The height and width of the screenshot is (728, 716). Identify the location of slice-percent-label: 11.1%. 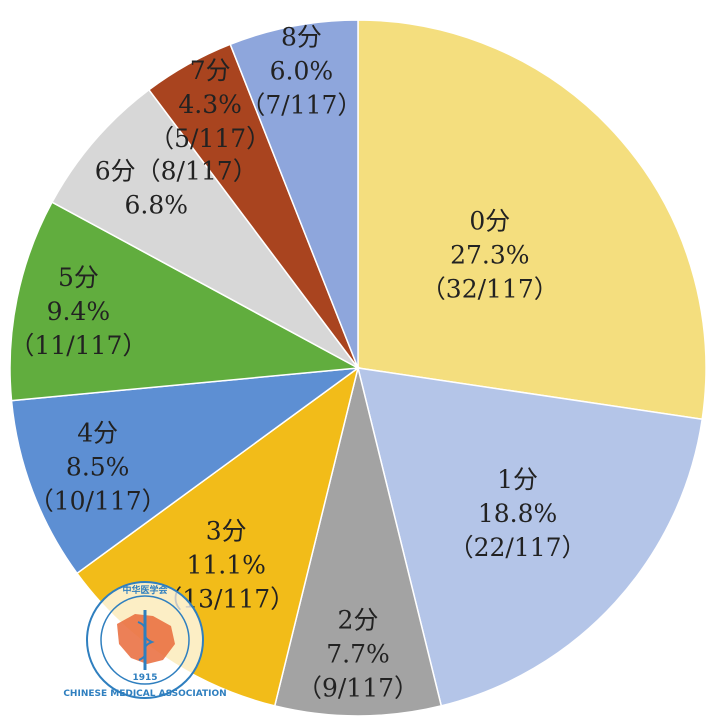
(225, 565).